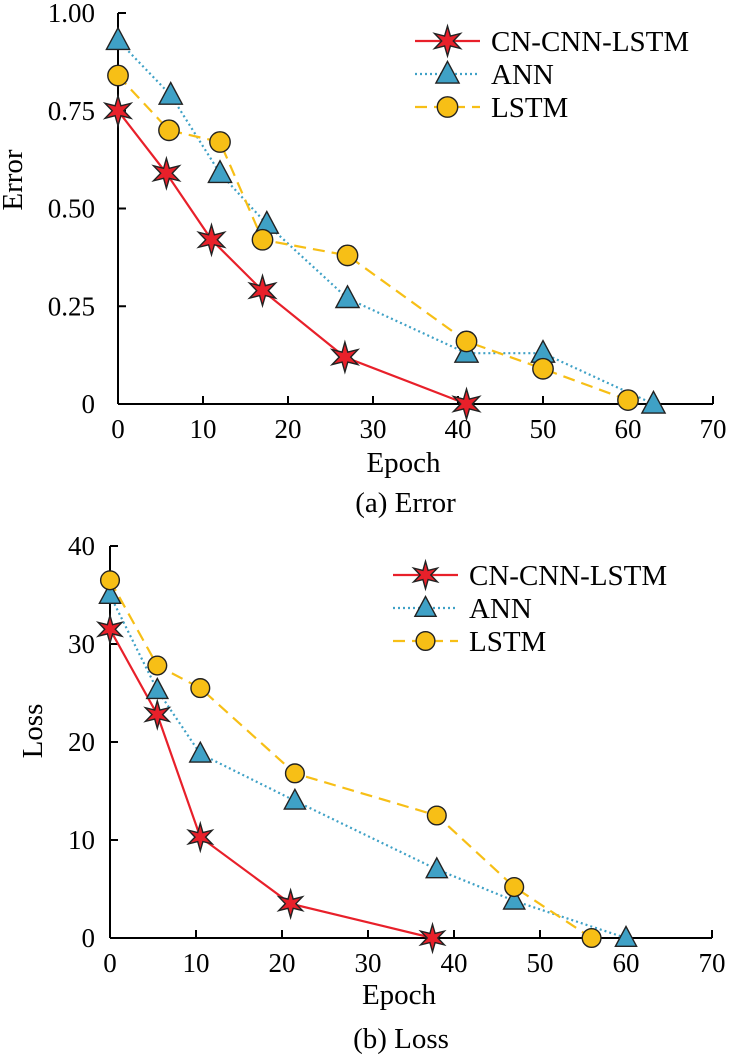 The width and height of the screenshot is (754, 1064). I want to click on y-tick-label: 0.75, so click(71, 111).